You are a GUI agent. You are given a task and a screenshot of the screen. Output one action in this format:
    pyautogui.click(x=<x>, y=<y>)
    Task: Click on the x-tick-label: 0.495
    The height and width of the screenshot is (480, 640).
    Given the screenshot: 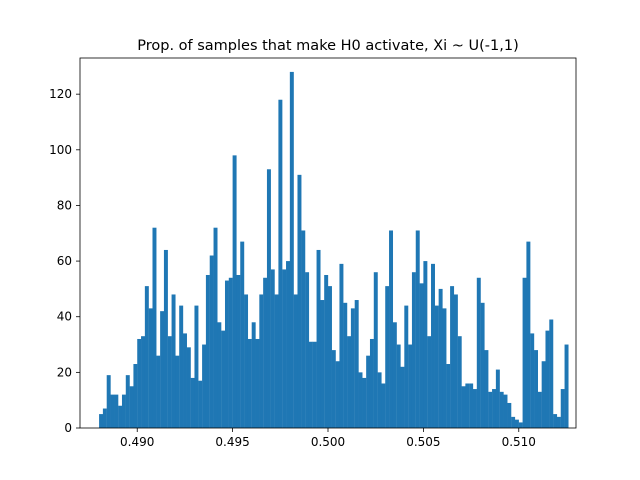 What is the action you would take?
    pyautogui.click(x=232, y=442)
    